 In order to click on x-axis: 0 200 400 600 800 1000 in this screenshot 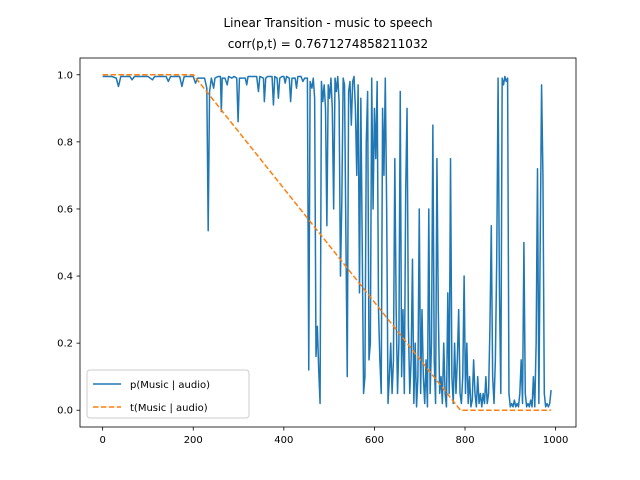, I will do `click(333, 436)`.